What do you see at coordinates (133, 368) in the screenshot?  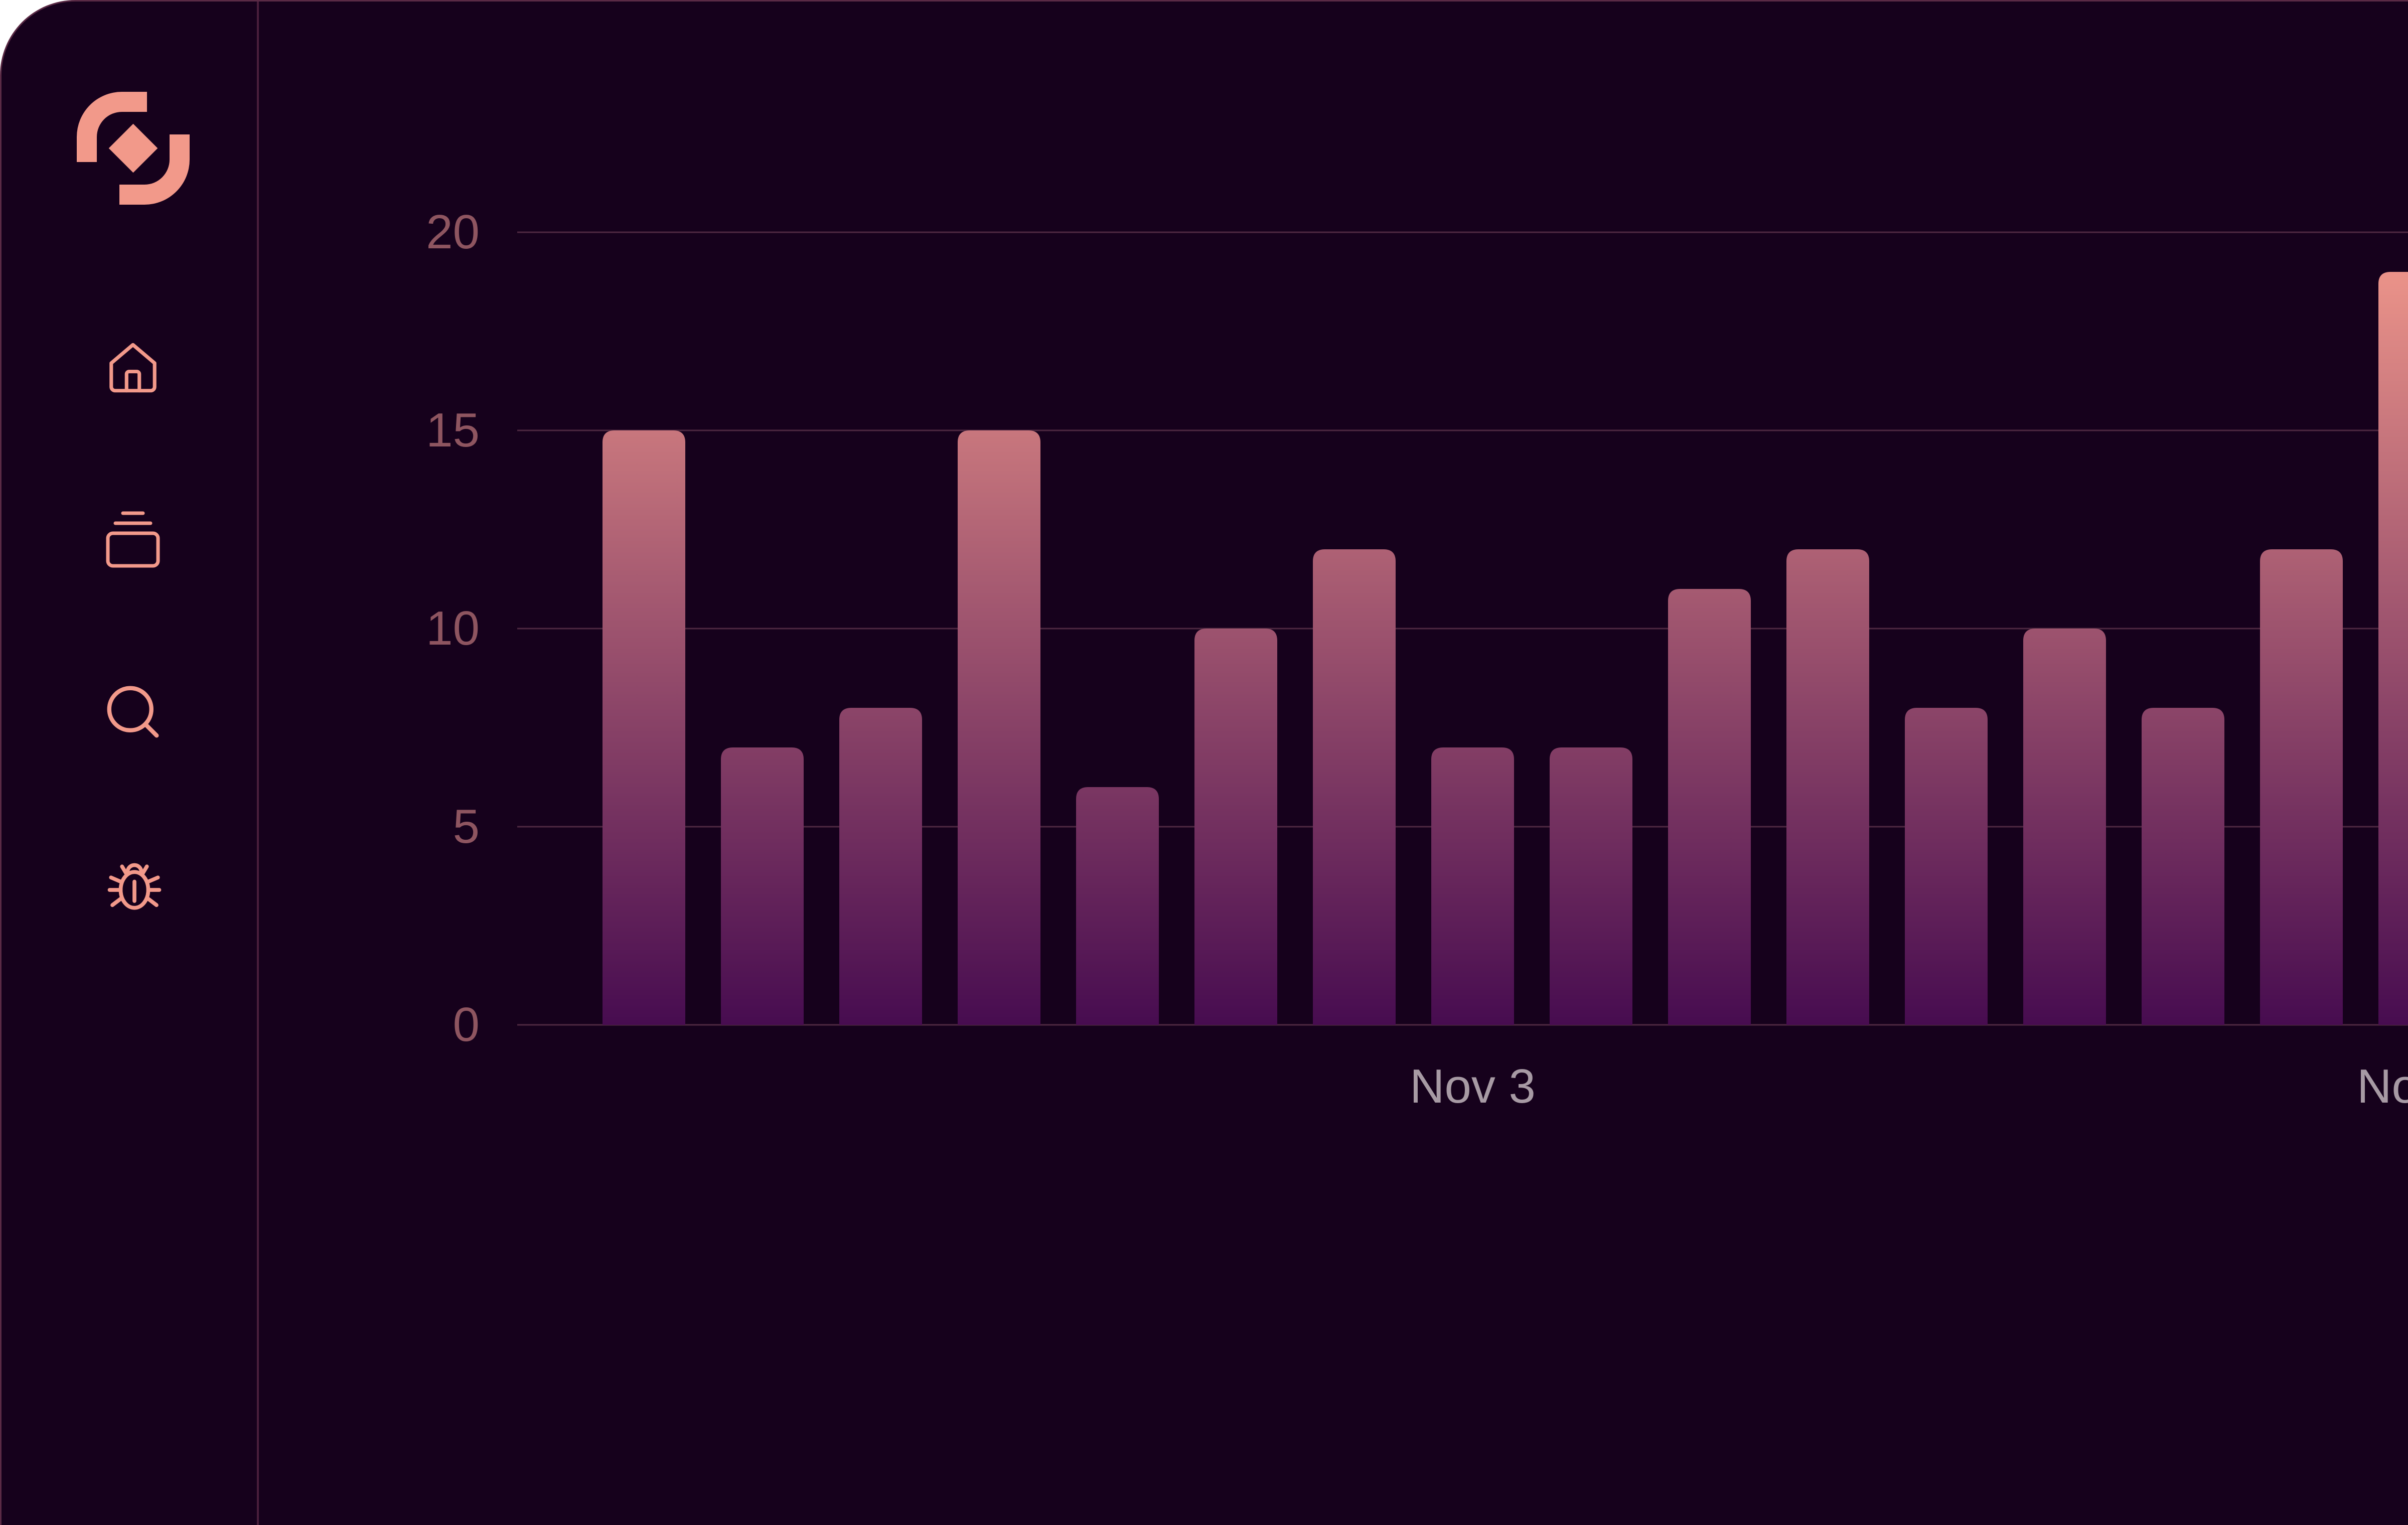 I see `home-icon` at bounding box center [133, 368].